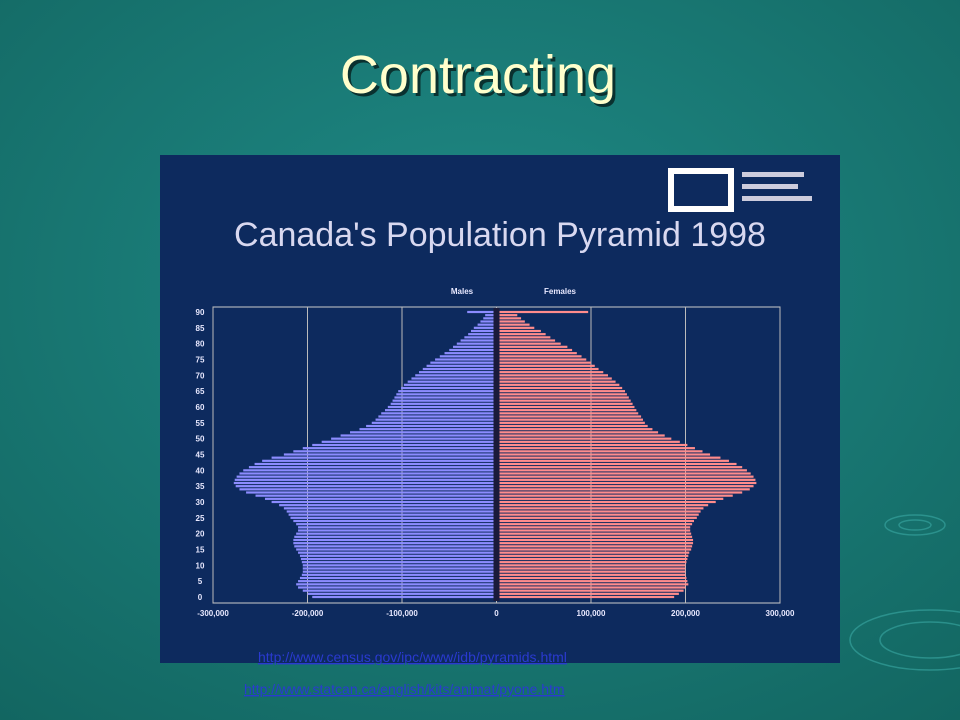 This screenshot has height=720, width=960. What do you see at coordinates (200, 597) in the screenshot?
I see `y-tick-label: 0` at bounding box center [200, 597].